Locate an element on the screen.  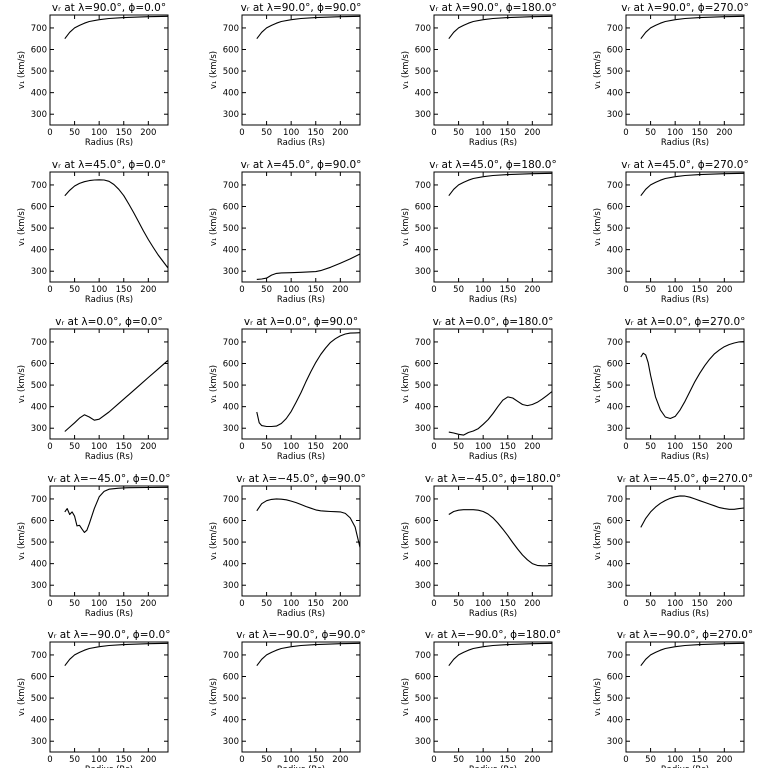
panel-title: vᵣ at λ=90.0°, ϕ=0.0° is located at coordinates (109, 8).